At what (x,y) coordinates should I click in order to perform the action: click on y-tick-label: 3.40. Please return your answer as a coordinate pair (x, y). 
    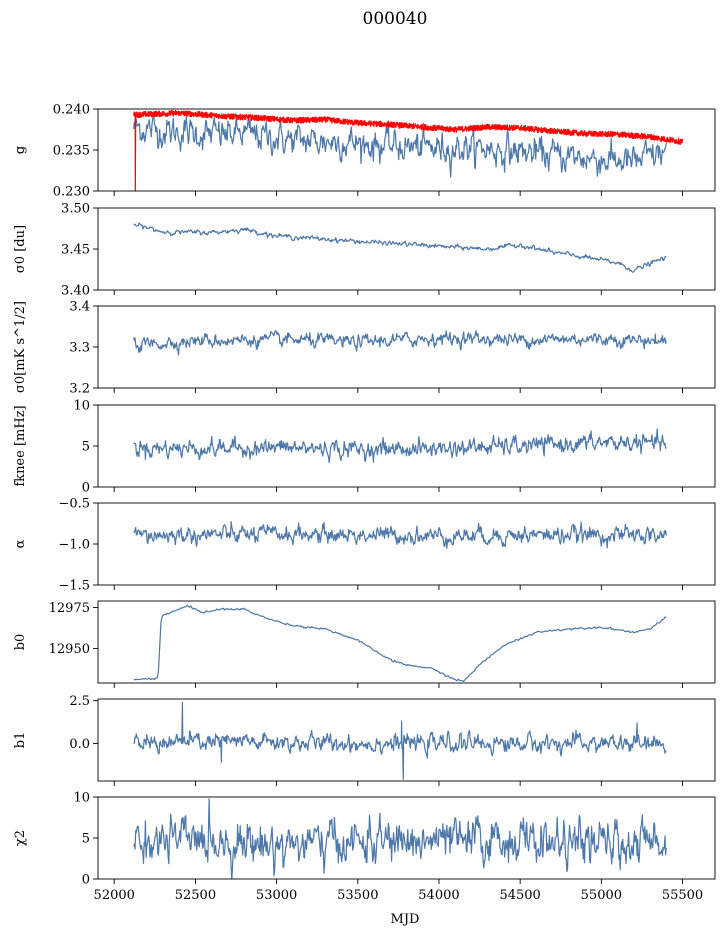
    Looking at the image, I should click on (75, 291).